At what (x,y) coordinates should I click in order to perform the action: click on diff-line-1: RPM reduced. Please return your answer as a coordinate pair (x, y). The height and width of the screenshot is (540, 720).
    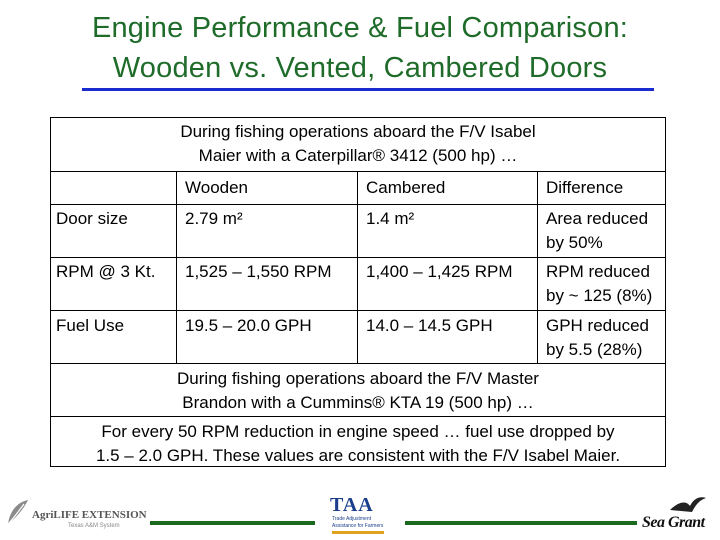
    Looking at the image, I should click on (598, 271).